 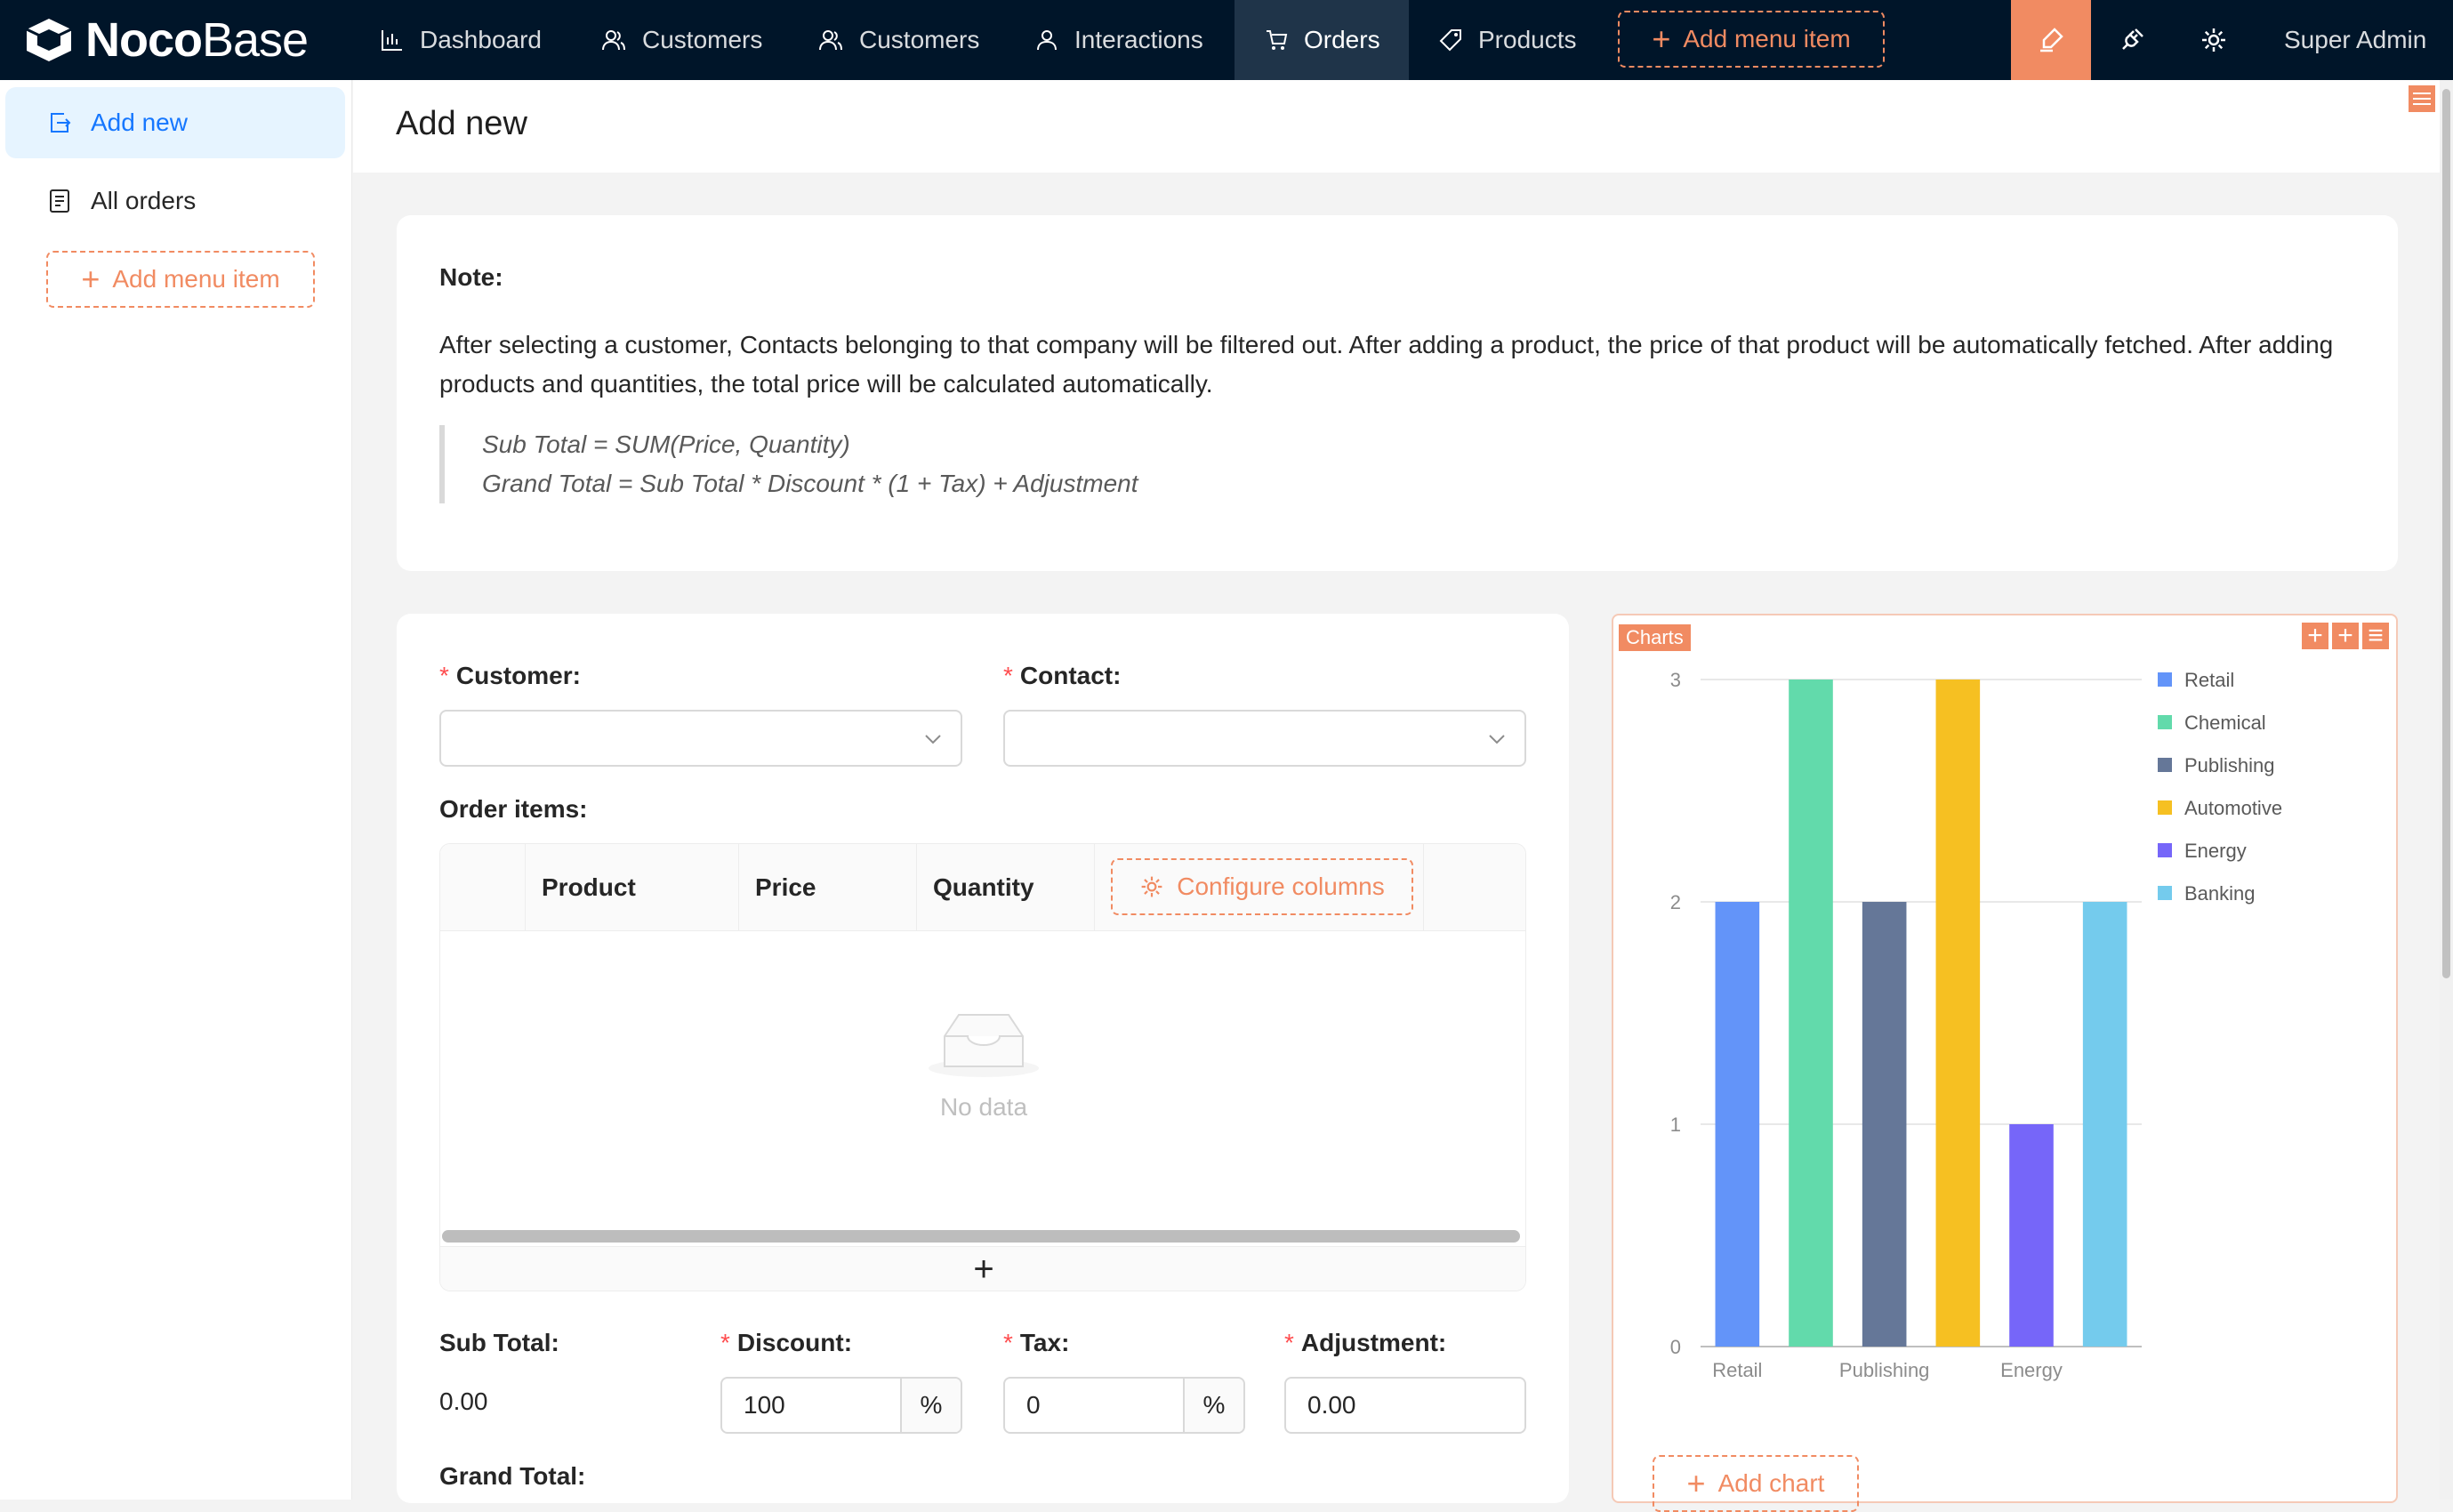 What do you see at coordinates (2031, 1235) in the screenshot?
I see `bar-energy` at bounding box center [2031, 1235].